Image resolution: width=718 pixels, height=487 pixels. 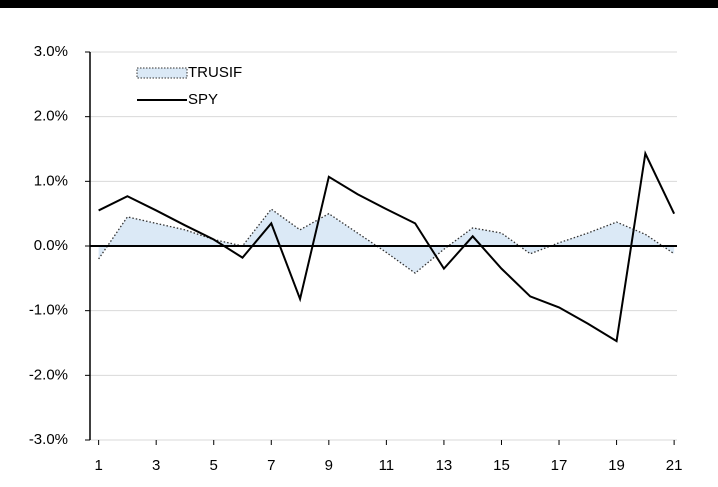 I want to click on area, so click(x=386, y=241).